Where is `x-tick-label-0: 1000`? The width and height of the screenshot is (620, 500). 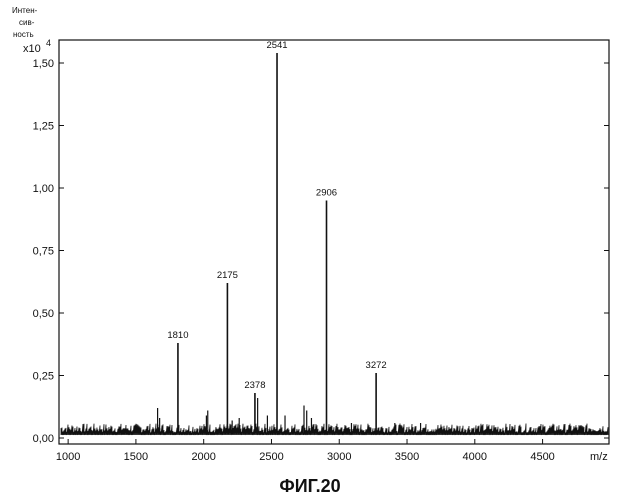
x-tick-label-0: 1000 is located at coordinates (68, 457).